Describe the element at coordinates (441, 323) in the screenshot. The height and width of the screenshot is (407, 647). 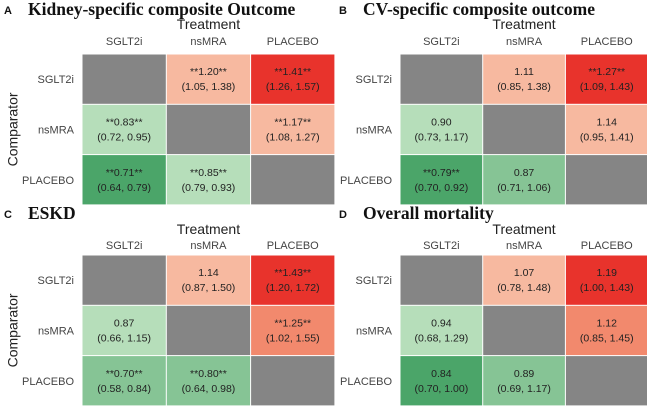
I see `cell-estimate: 0.94` at that location.